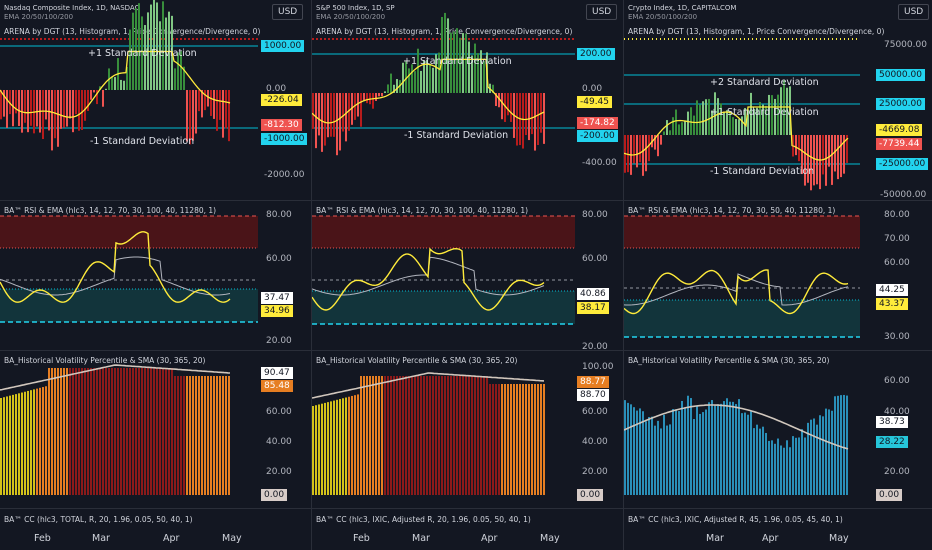  What do you see at coordinates (897, 239) in the screenshot?
I see `rsi-axis-70: 70.00` at bounding box center [897, 239].